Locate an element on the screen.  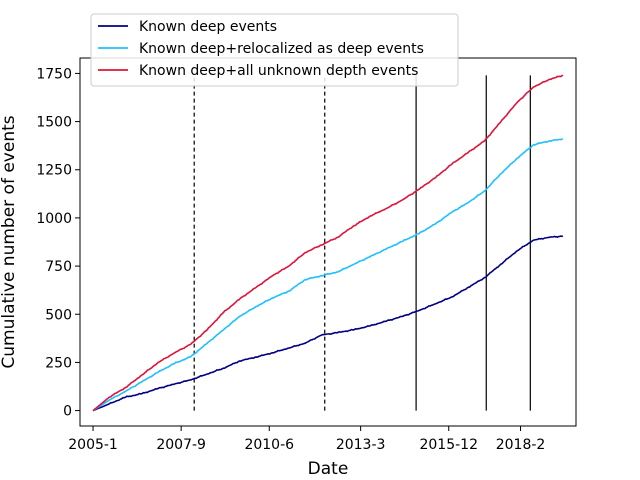
y-tick-label: 1000 is located at coordinates (54, 219).